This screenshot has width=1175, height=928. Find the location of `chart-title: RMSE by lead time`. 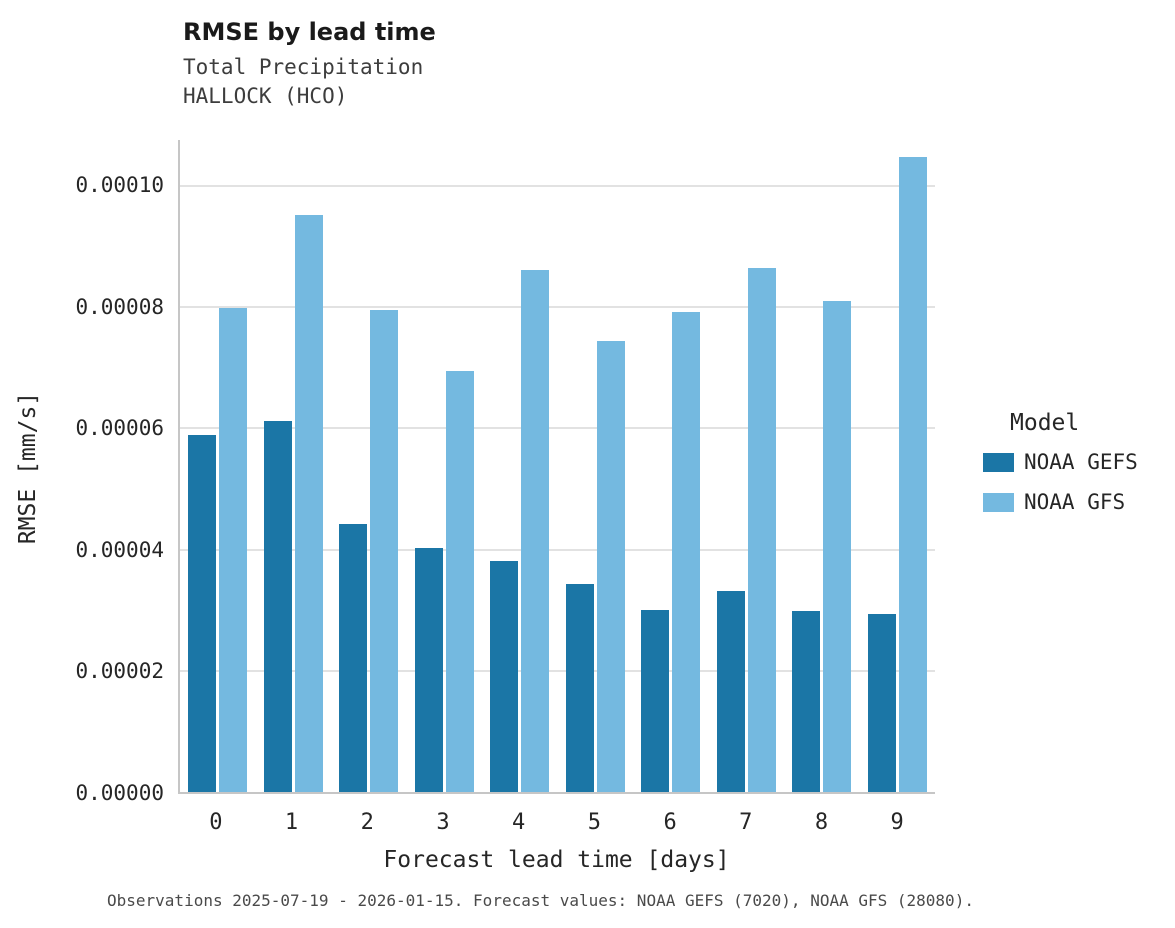

chart-title: RMSE by lead time is located at coordinates (309, 32).